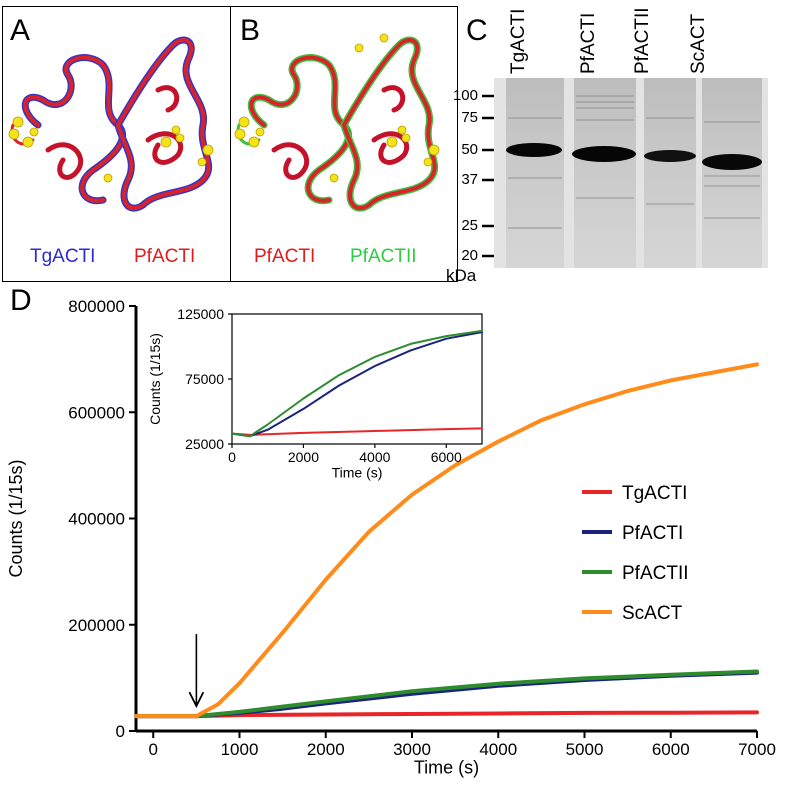  Describe the element at coordinates (469, 255) in the screenshot. I see `gel-marker-20: 20` at that location.